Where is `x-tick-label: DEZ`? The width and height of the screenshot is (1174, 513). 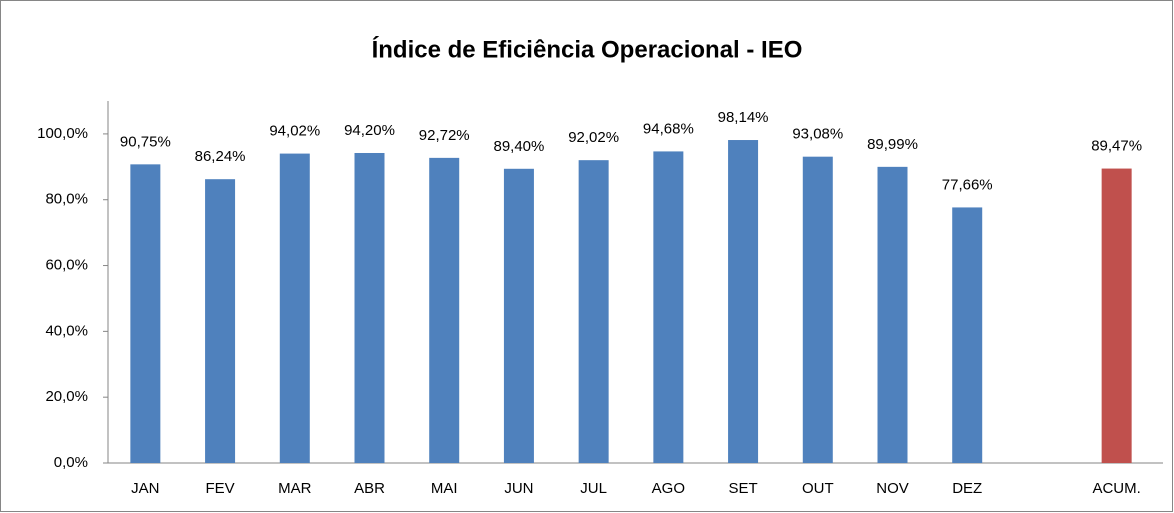 x-tick-label: DEZ is located at coordinates (967, 488).